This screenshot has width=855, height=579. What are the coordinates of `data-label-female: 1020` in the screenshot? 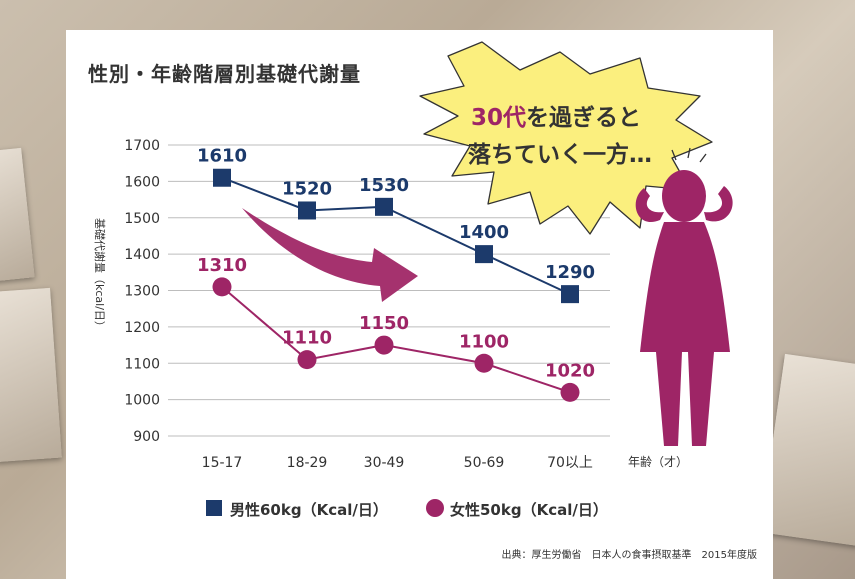 It's located at (570, 370).